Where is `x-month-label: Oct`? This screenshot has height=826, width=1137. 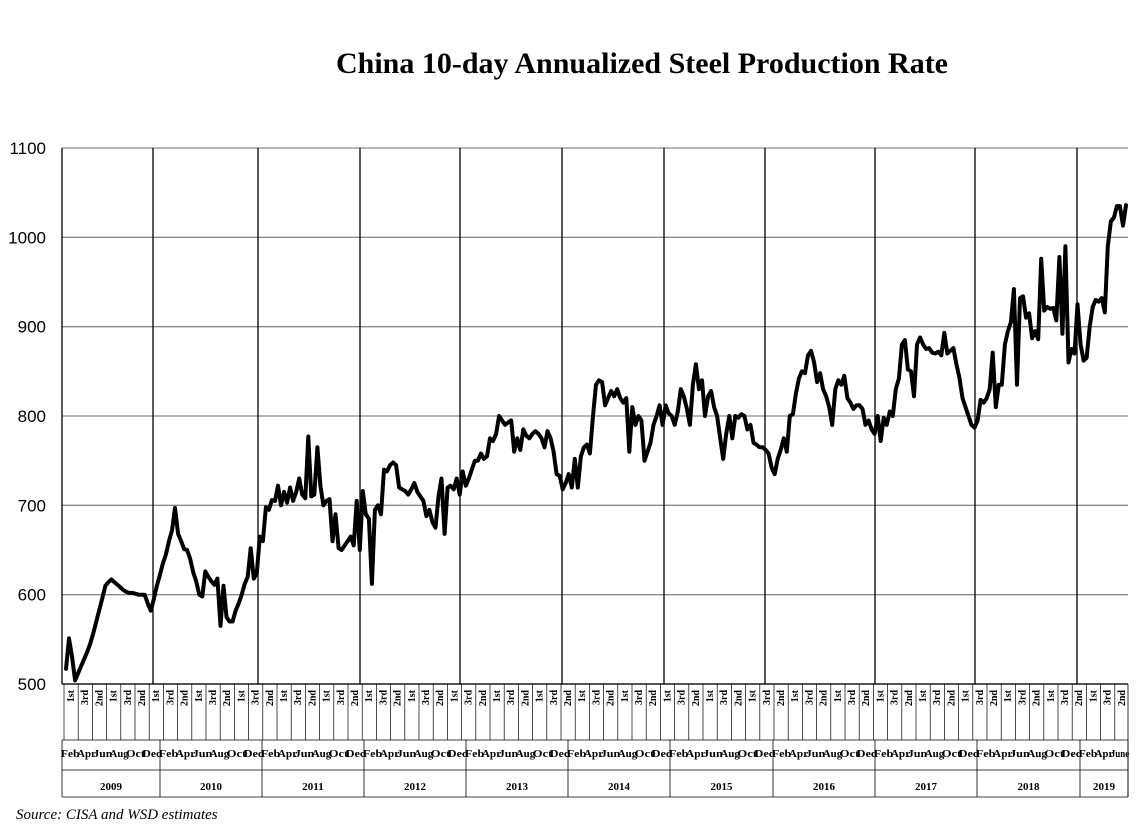
x-month-label: Oct is located at coordinates (645, 754).